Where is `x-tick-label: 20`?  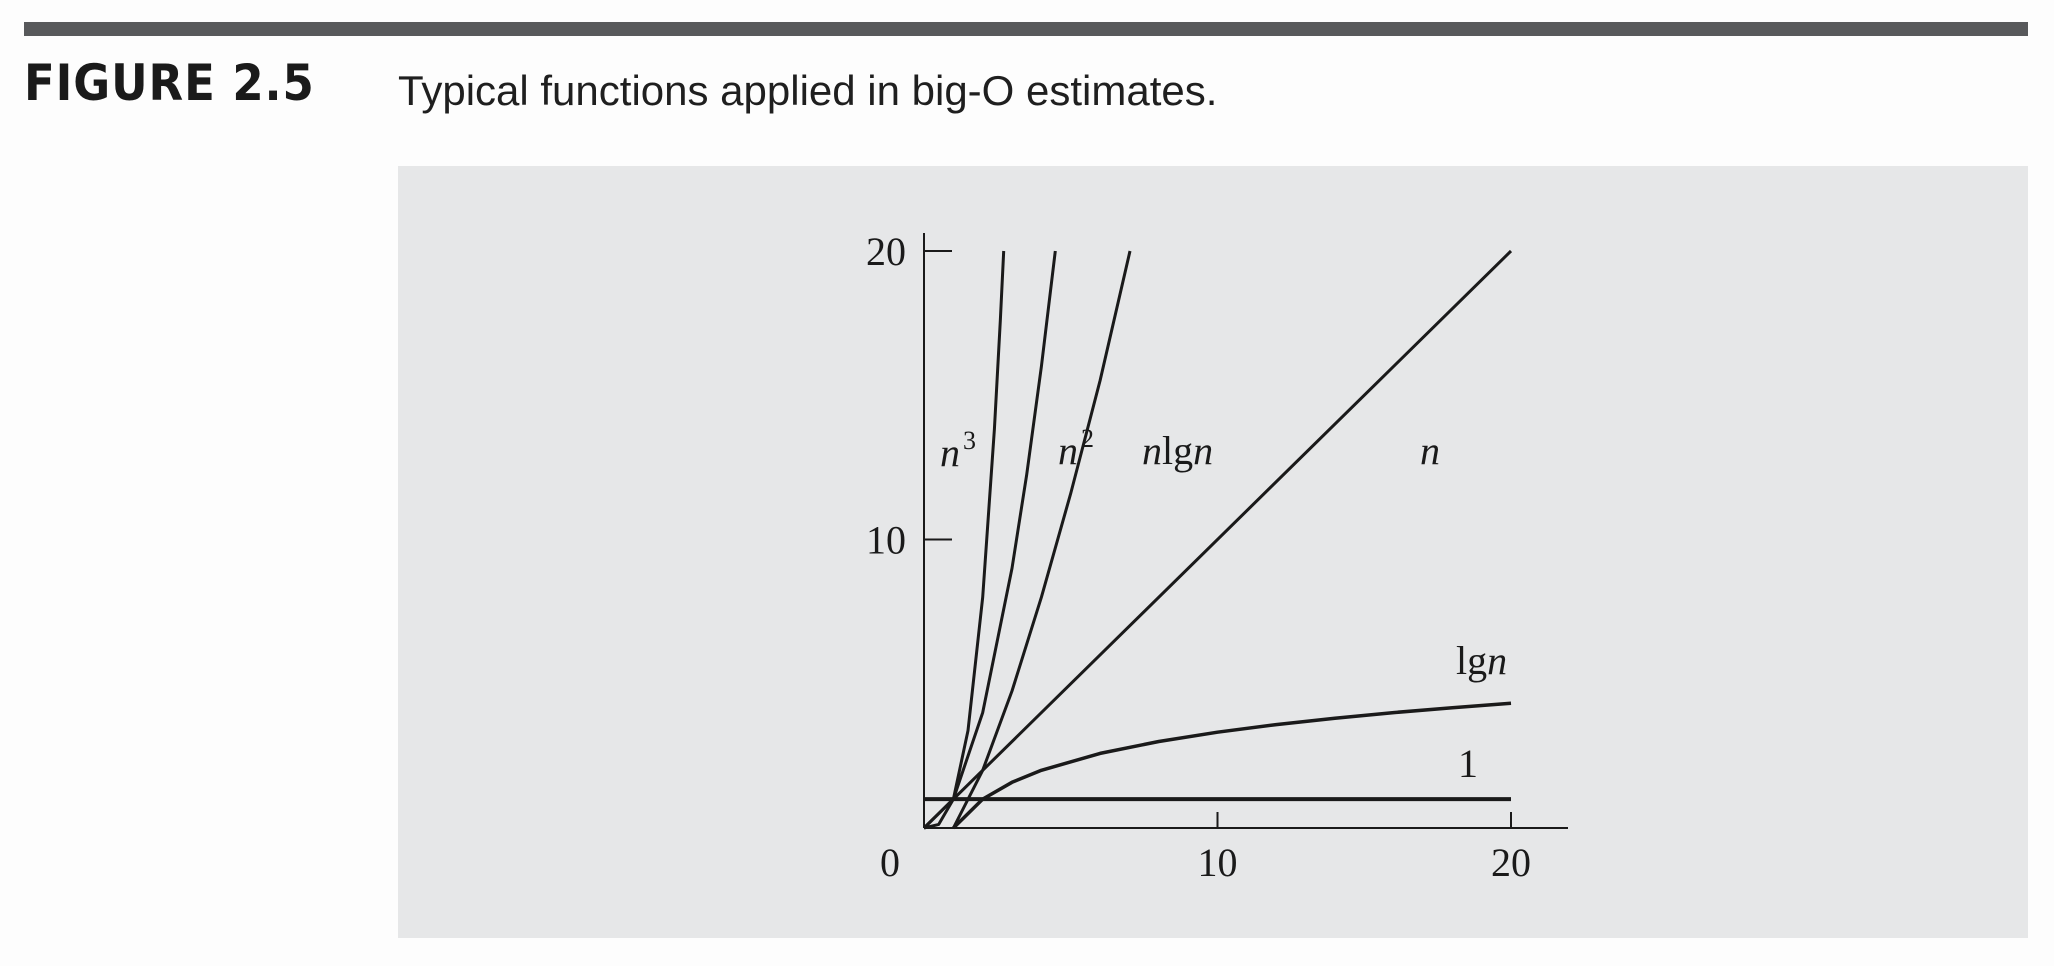
x-tick-label: 20 is located at coordinates (1511, 862).